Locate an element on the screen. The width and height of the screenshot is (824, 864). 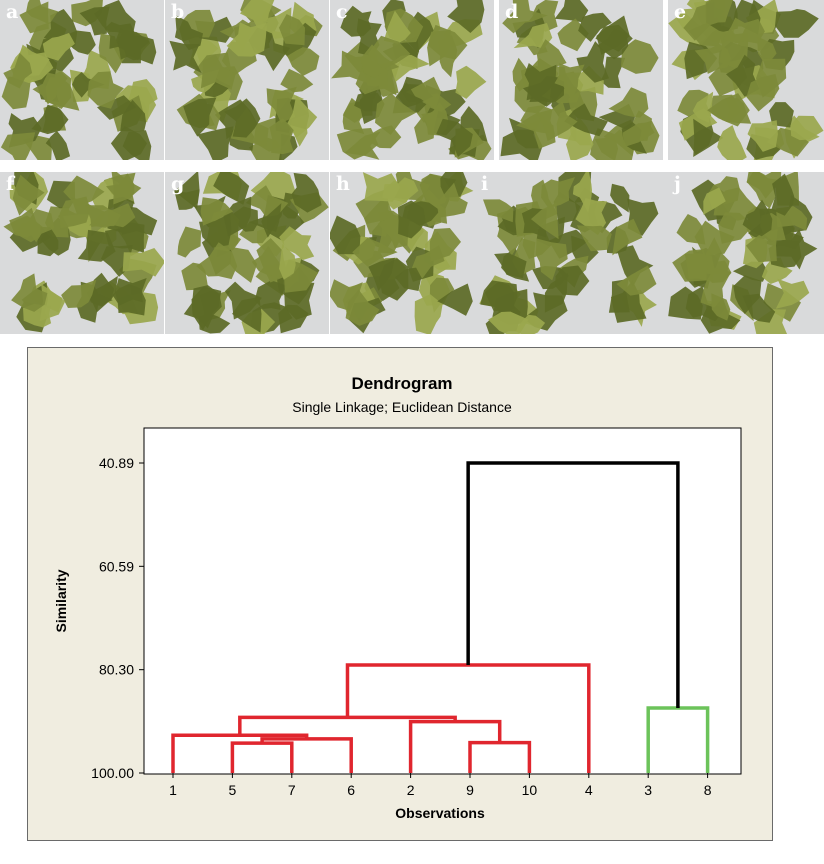
photo-label: f is located at coordinates (10, 184).